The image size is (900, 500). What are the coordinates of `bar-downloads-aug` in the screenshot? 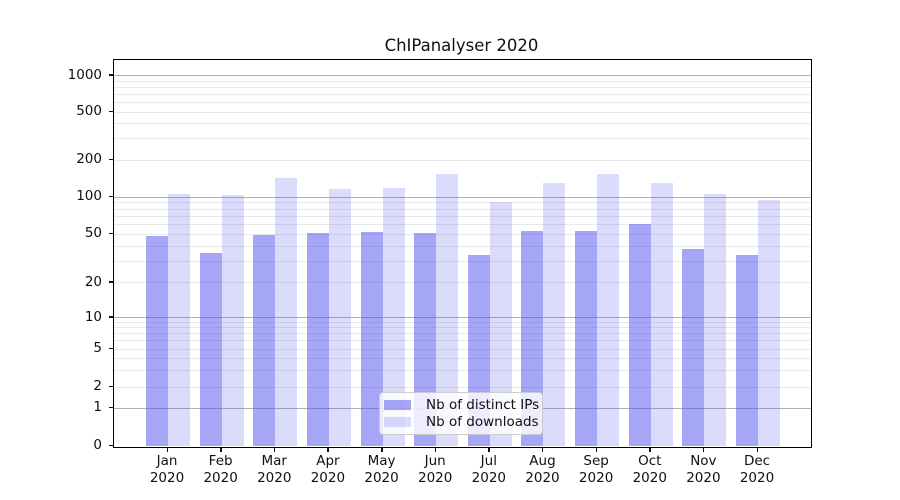 It's located at (554, 314).